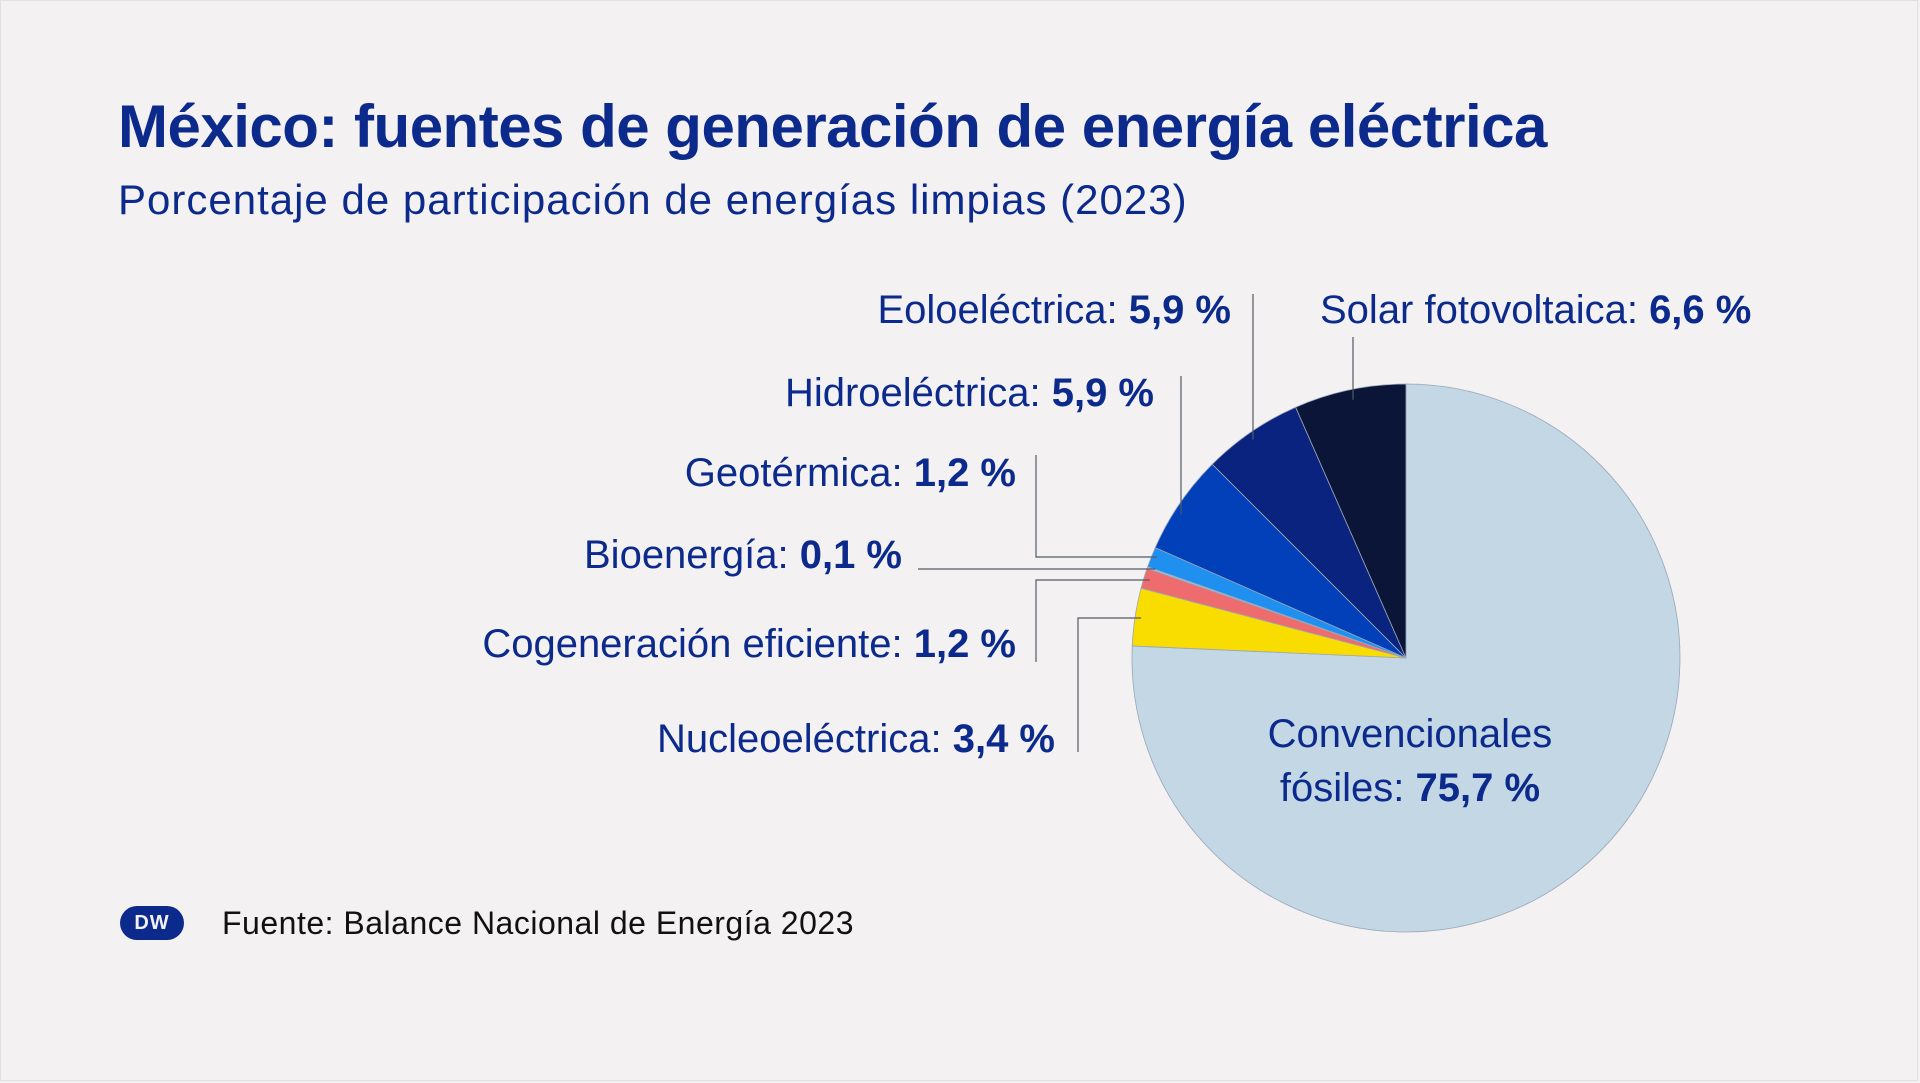 This screenshot has height=1083, width=1920. Describe the element at coordinates (856, 739) in the screenshot. I see `slice-label-nucleoelectrica: Nucleoeléctrica: 3,4 %` at that location.